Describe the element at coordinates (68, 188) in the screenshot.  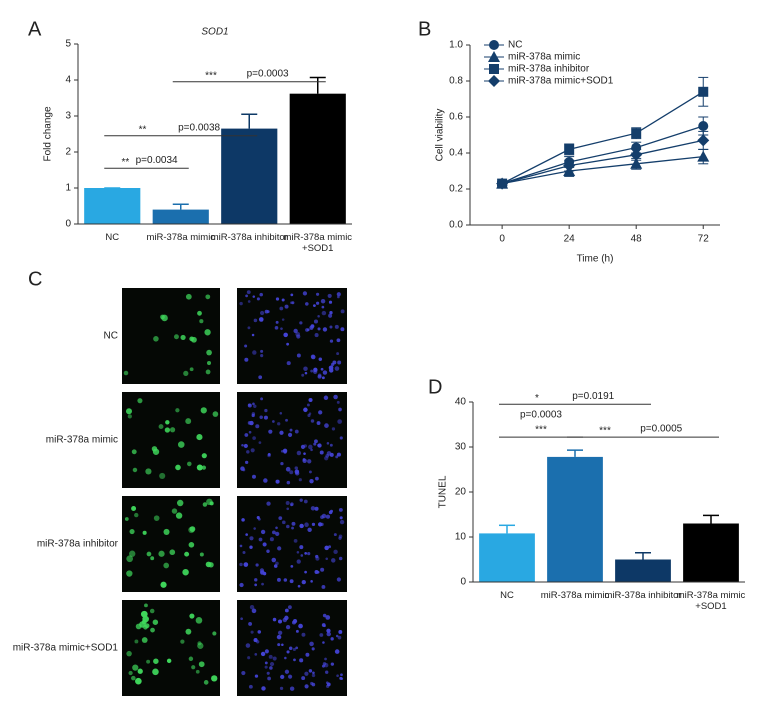
I see `y-tick-label: 1` at that location.